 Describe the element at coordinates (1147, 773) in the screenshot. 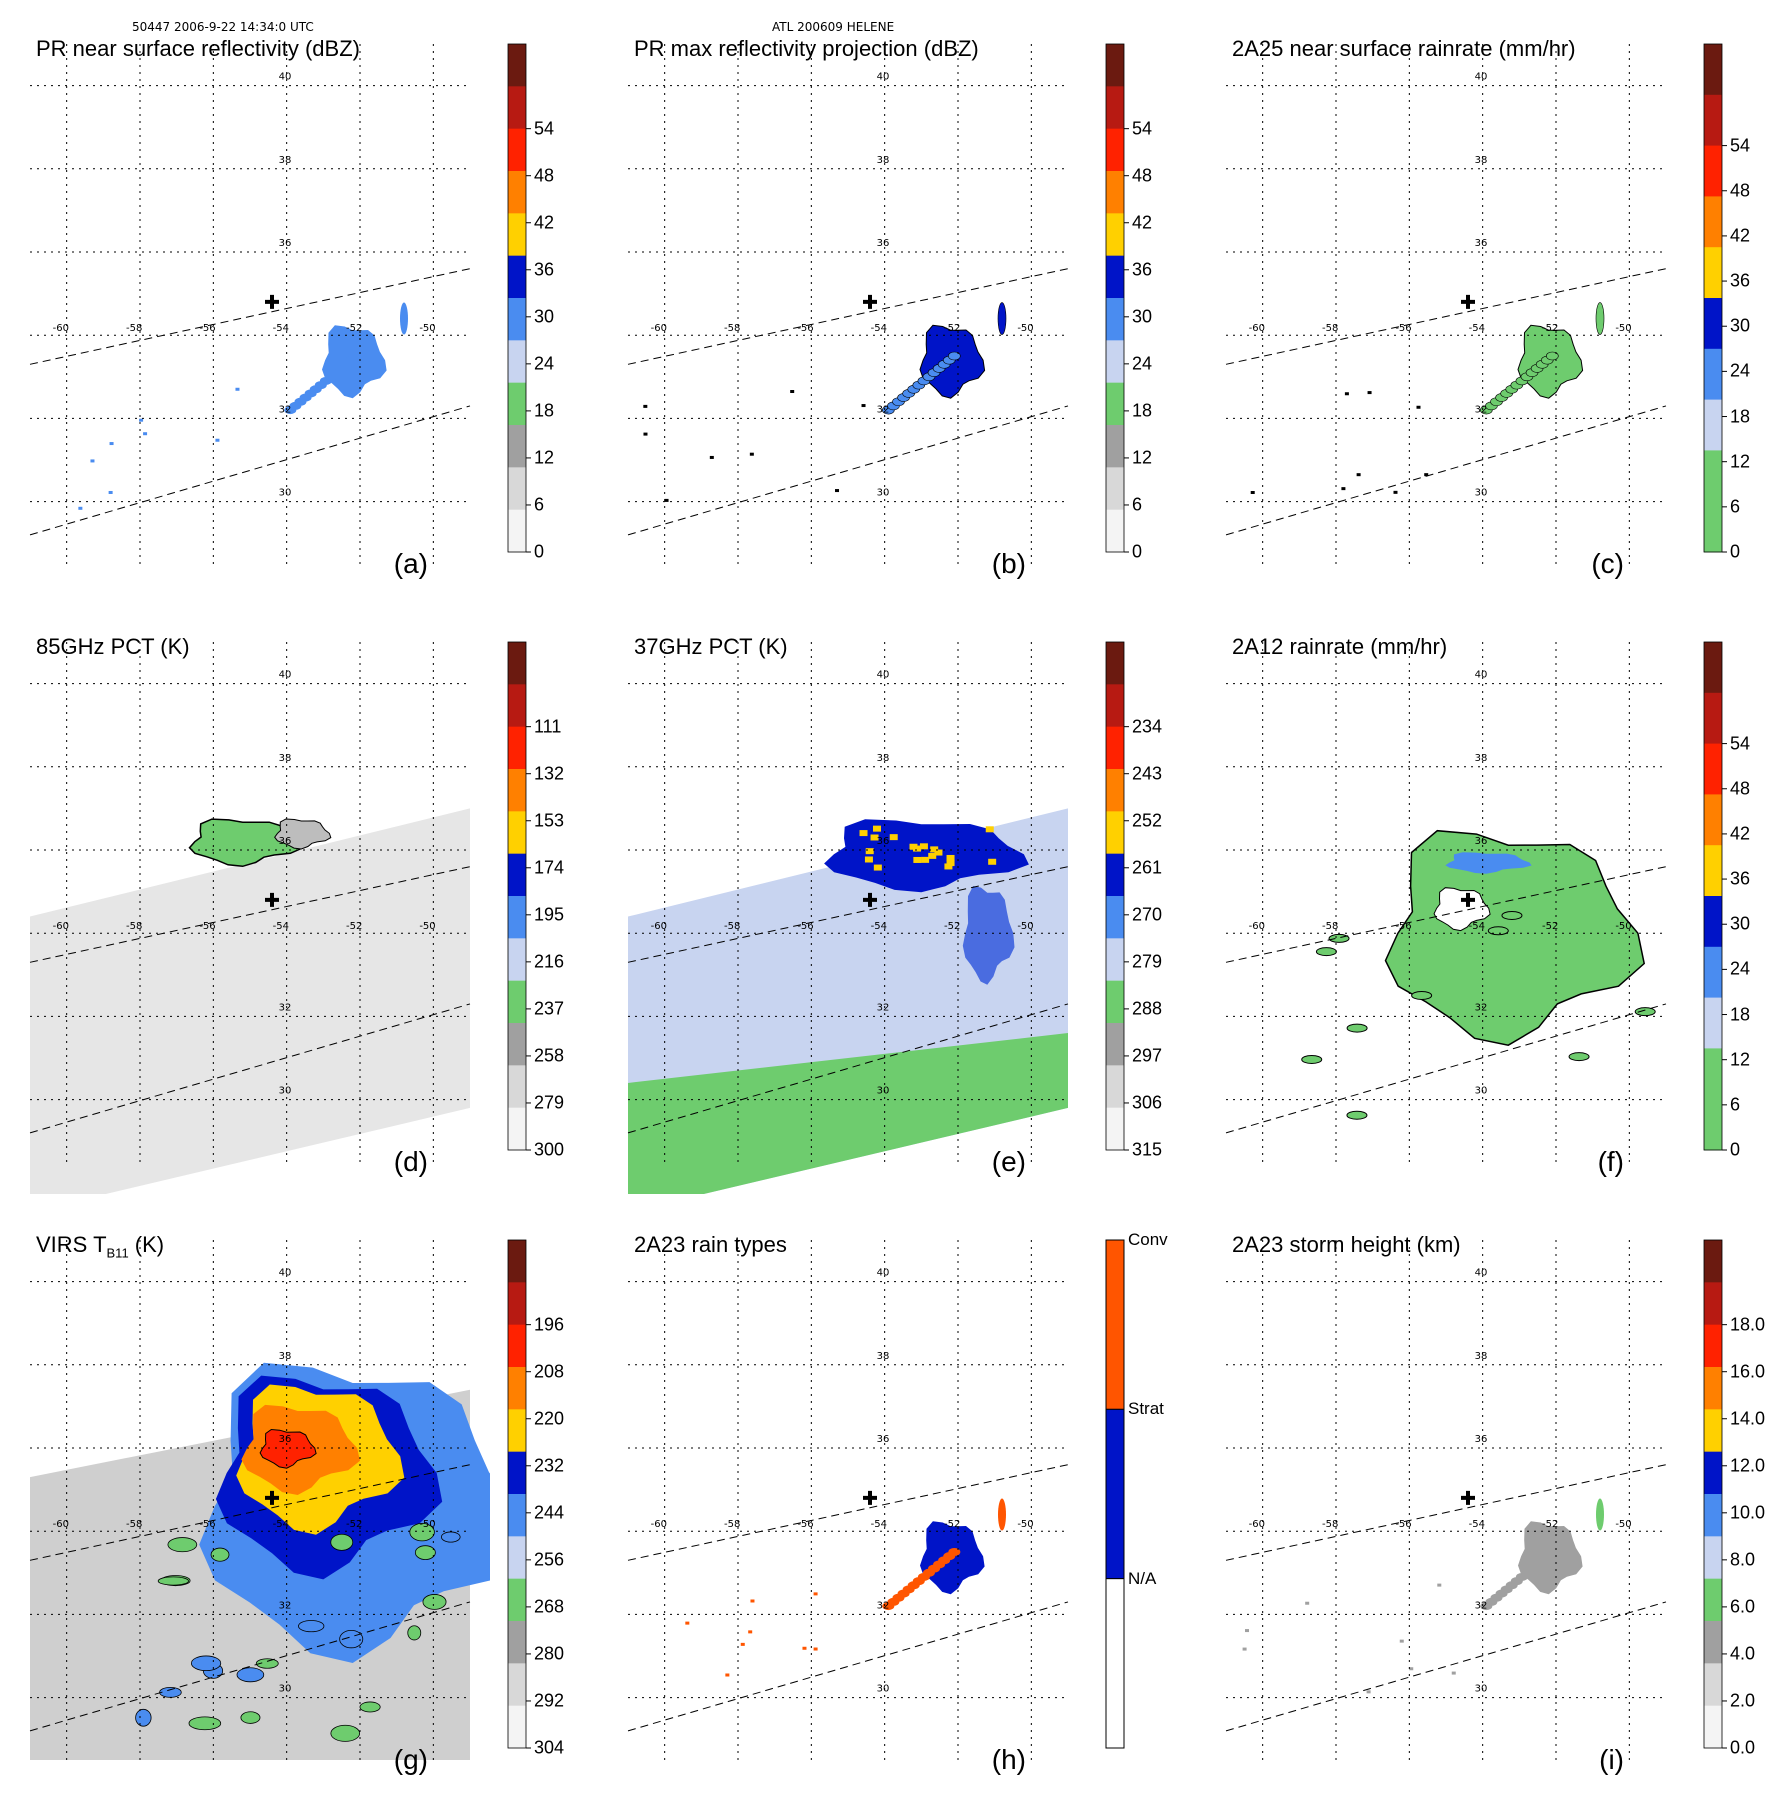

I see `colorbar-tick-label: 243` at that location.